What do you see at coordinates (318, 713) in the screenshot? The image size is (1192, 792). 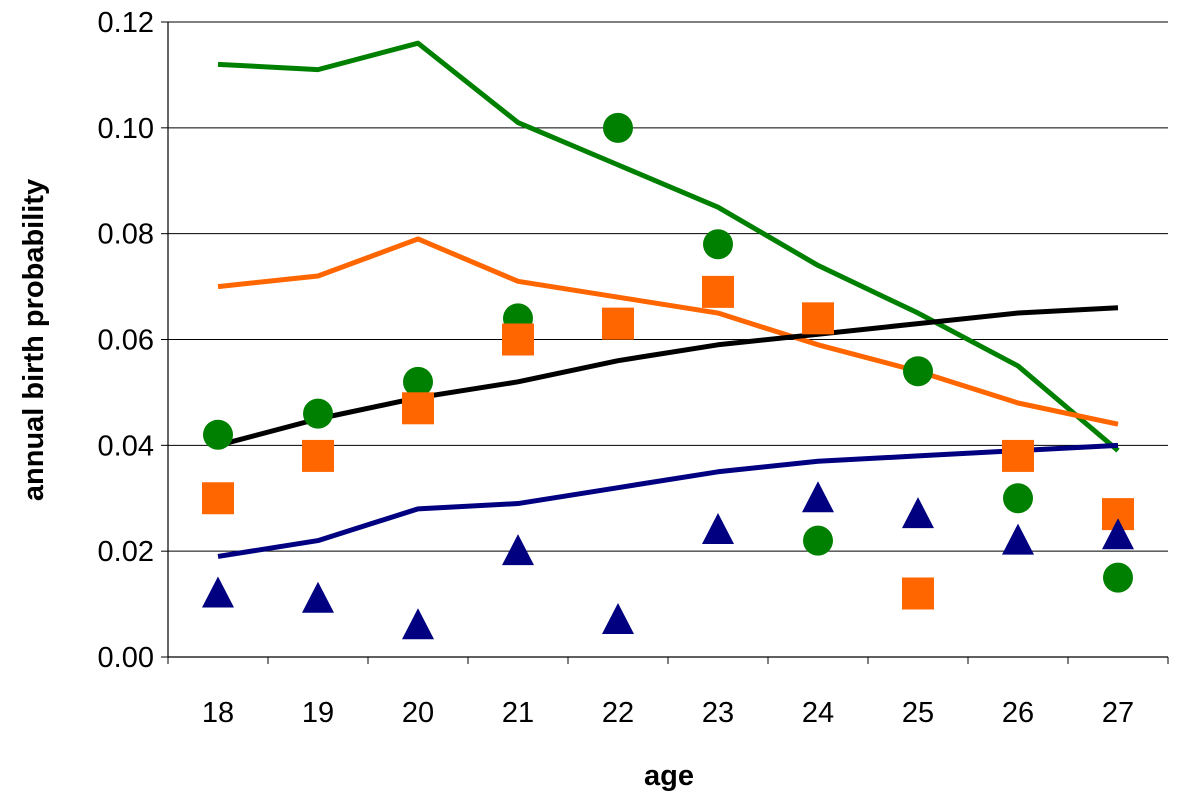 I see `x-tick-label: 19` at bounding box center [318, 713].